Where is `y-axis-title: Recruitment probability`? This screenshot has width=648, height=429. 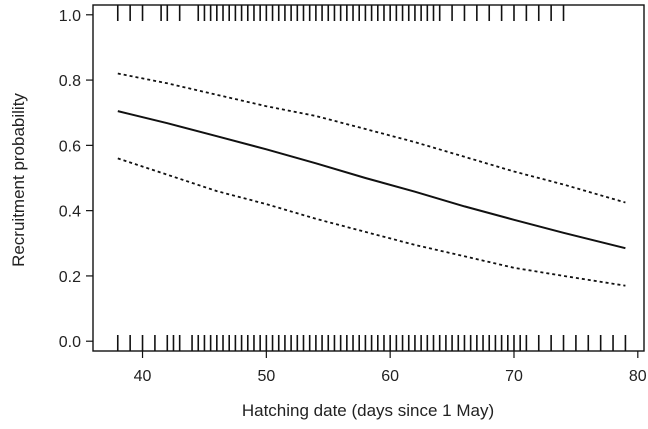
y-axis-title: Recruitment probability is located at coordinates (18, 180).